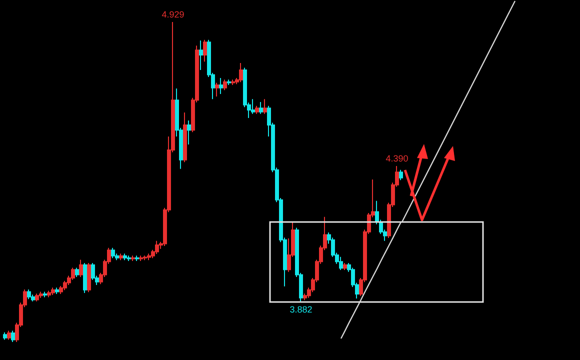 This screenshot has width=580, height=360. What do you see at coordinates (397, 159) in the screenshot?
I see `annotation: 4.390` at bounding box center [397, 159].